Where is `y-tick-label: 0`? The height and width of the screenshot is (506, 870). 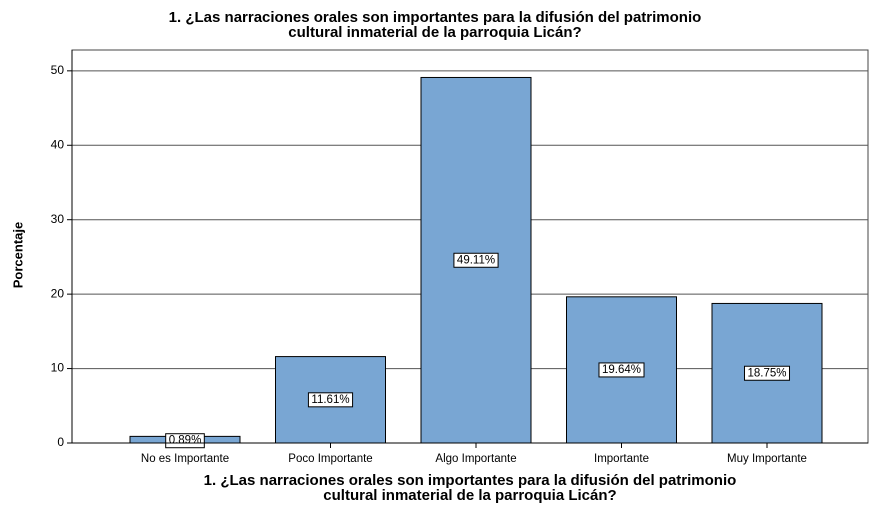
y-tick-label: 0 is located at coordinates (60, 442).